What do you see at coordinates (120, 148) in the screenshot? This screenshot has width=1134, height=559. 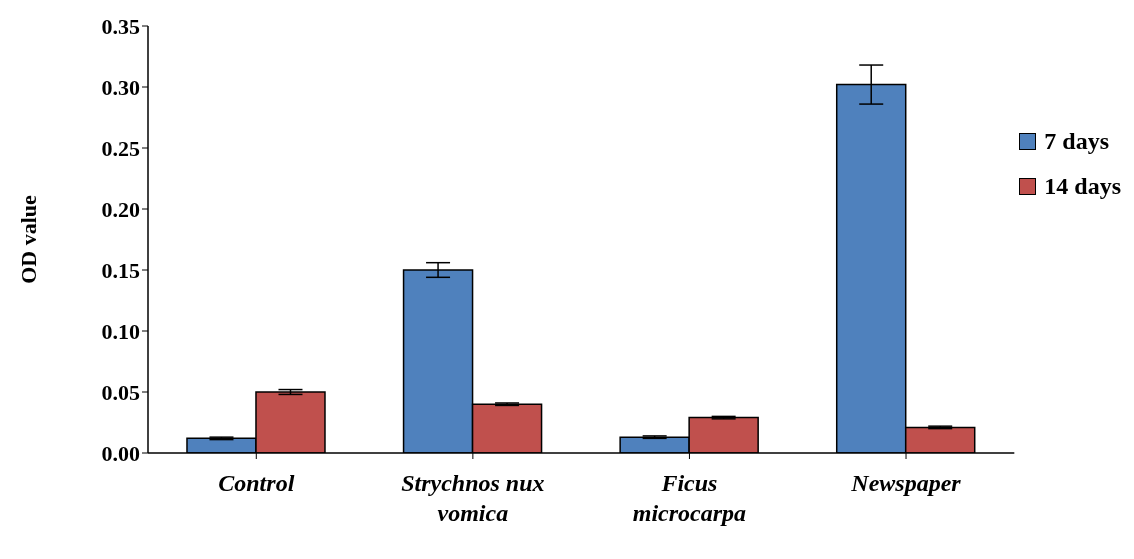 I see `y-tick-label: 0.25` at bounding box center [120, 148].